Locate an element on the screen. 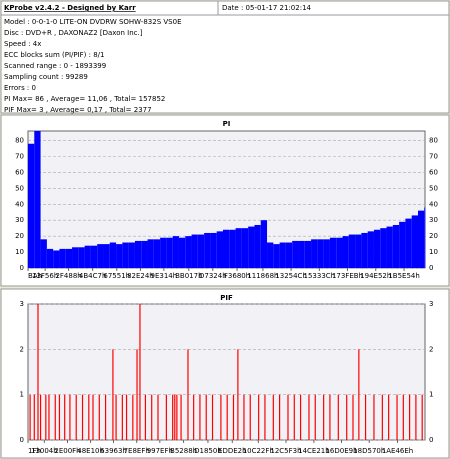 The image size is (450, 459). y-tick-label: 3 is located at coordinates (22, 304).